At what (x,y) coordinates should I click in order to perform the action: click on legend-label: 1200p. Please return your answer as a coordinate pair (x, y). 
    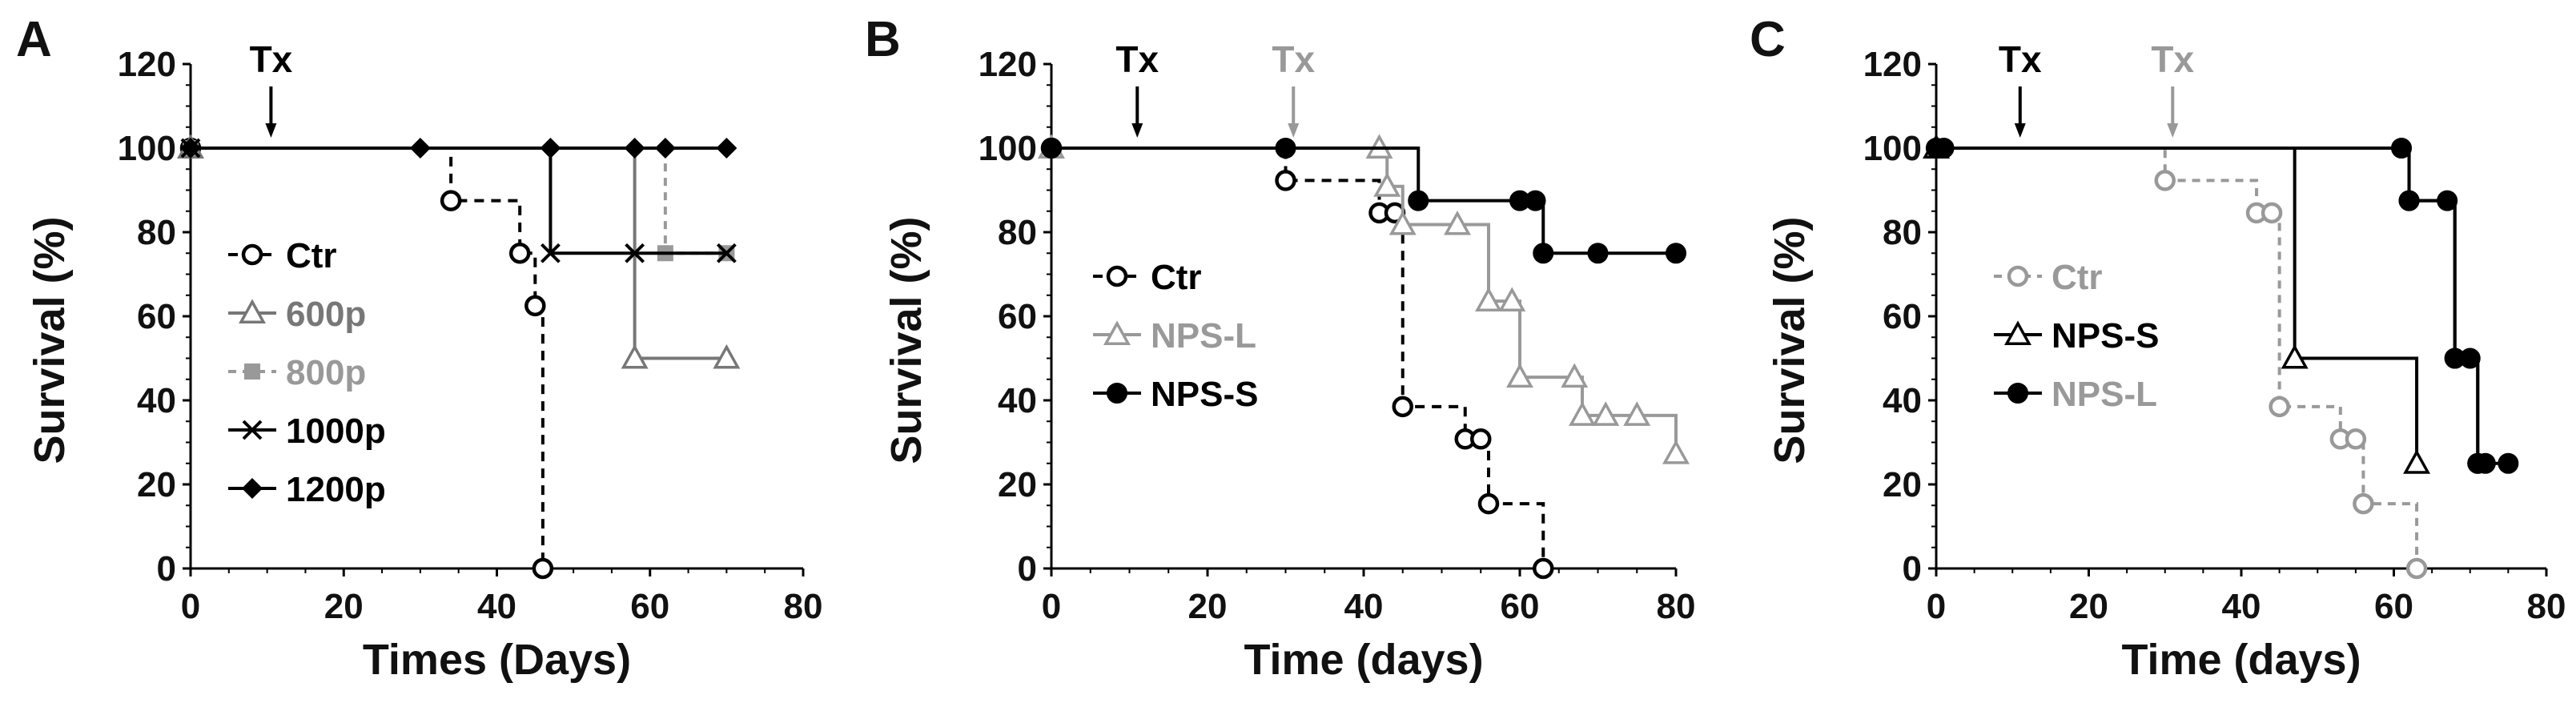
    Looking at the image, I should click on (336, 489).